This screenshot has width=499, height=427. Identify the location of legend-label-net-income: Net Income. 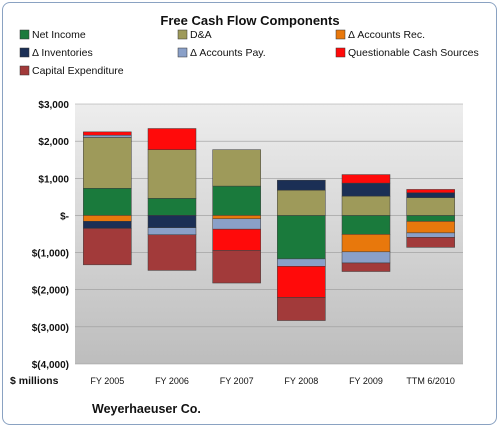
(59, 35).